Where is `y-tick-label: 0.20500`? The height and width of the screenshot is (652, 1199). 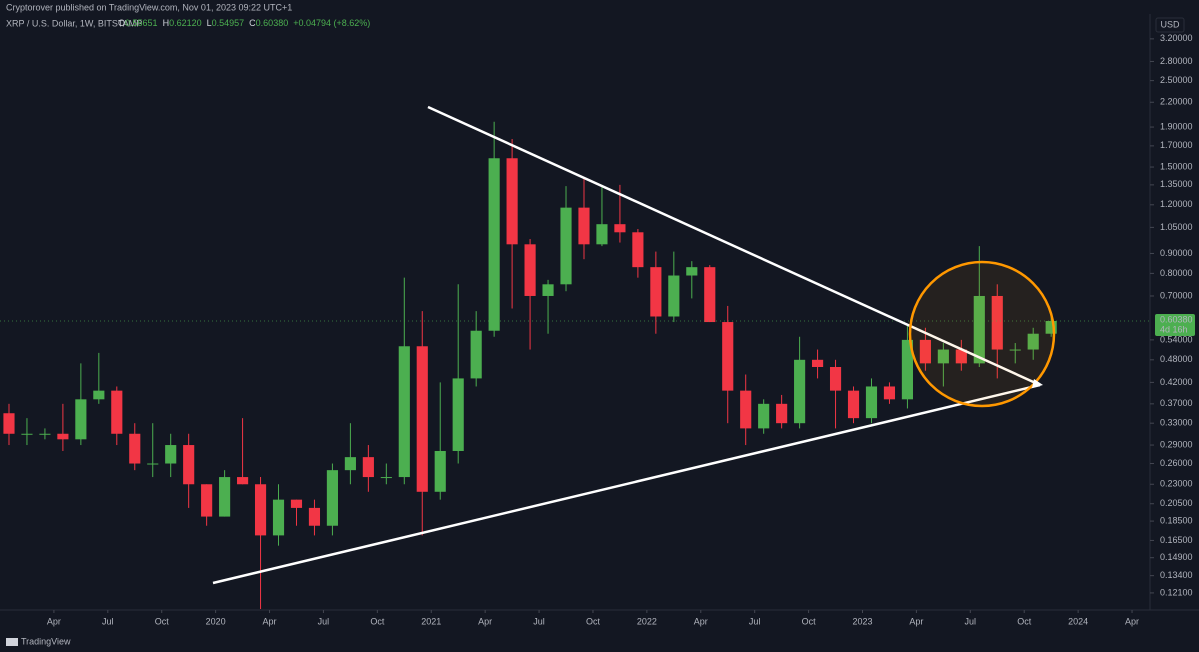
y-tick-label: 0.20500 is located at coordinates (1176, 503).